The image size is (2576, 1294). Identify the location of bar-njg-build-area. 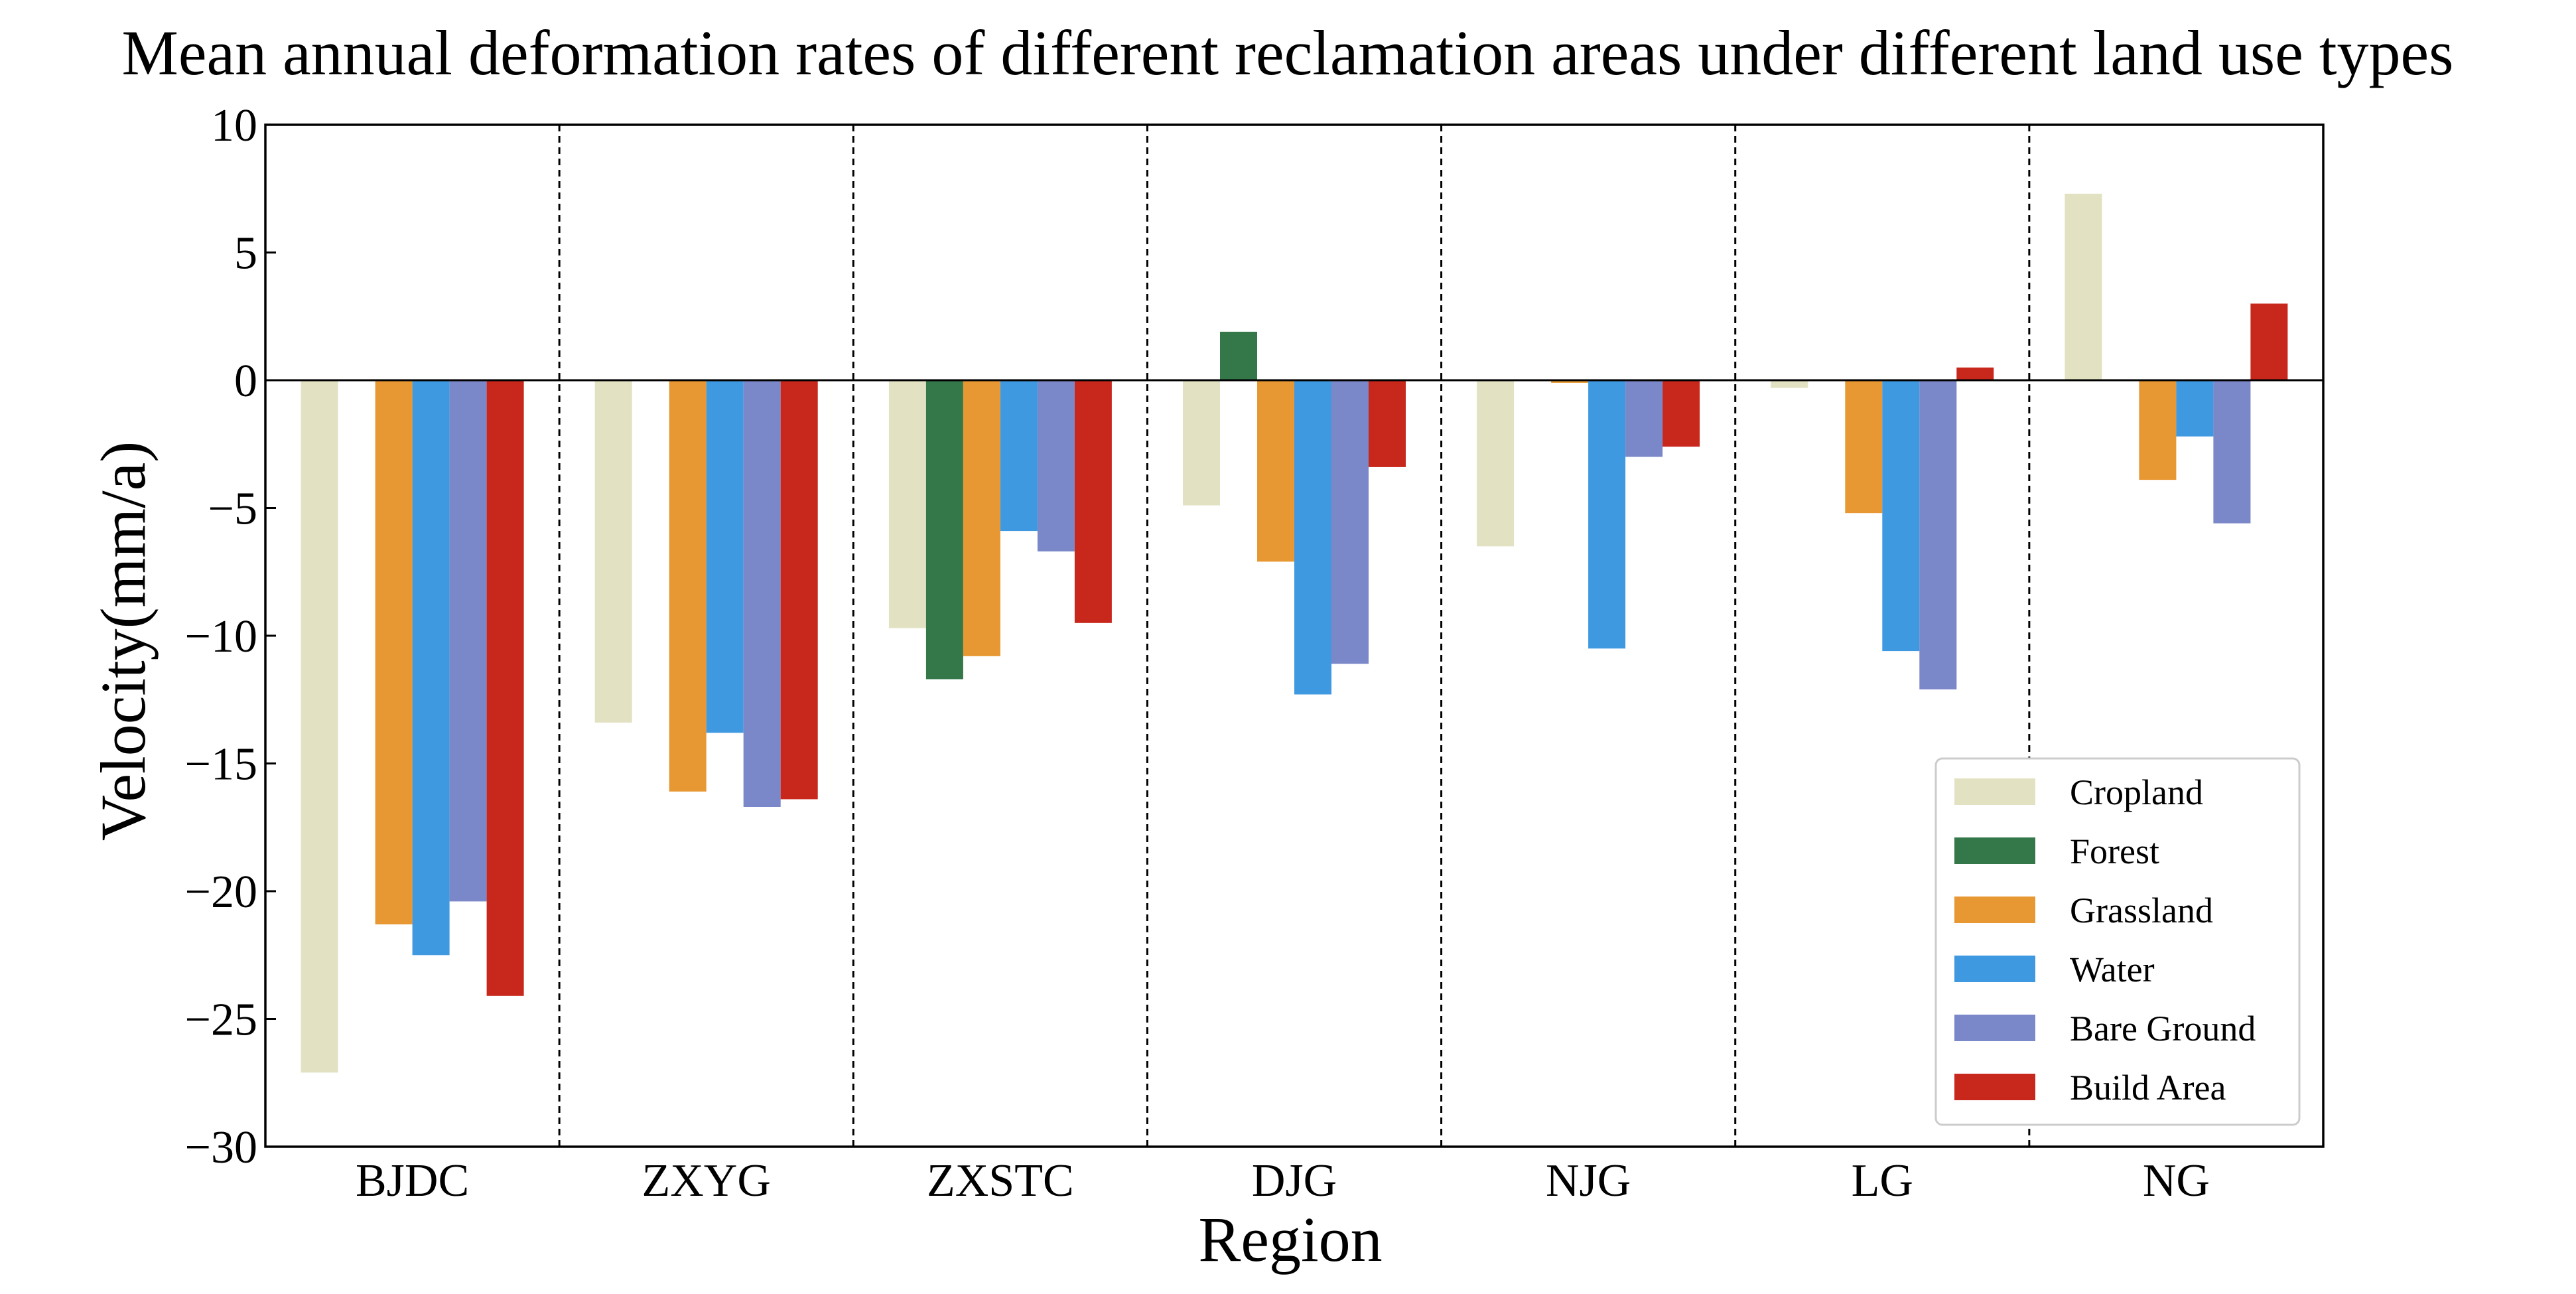
(1681, 413).